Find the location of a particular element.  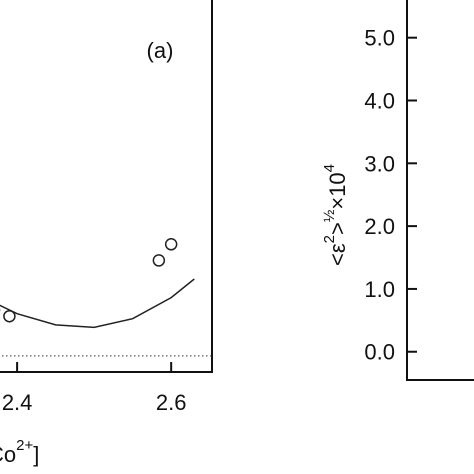

x-label-tail: ] is located at coordinates (36, 454).